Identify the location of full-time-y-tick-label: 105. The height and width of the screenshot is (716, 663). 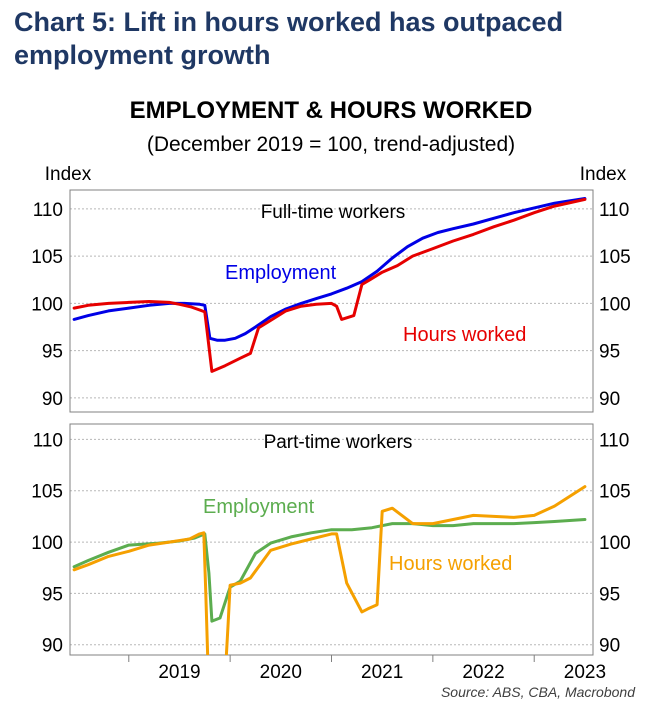
(47, 257).